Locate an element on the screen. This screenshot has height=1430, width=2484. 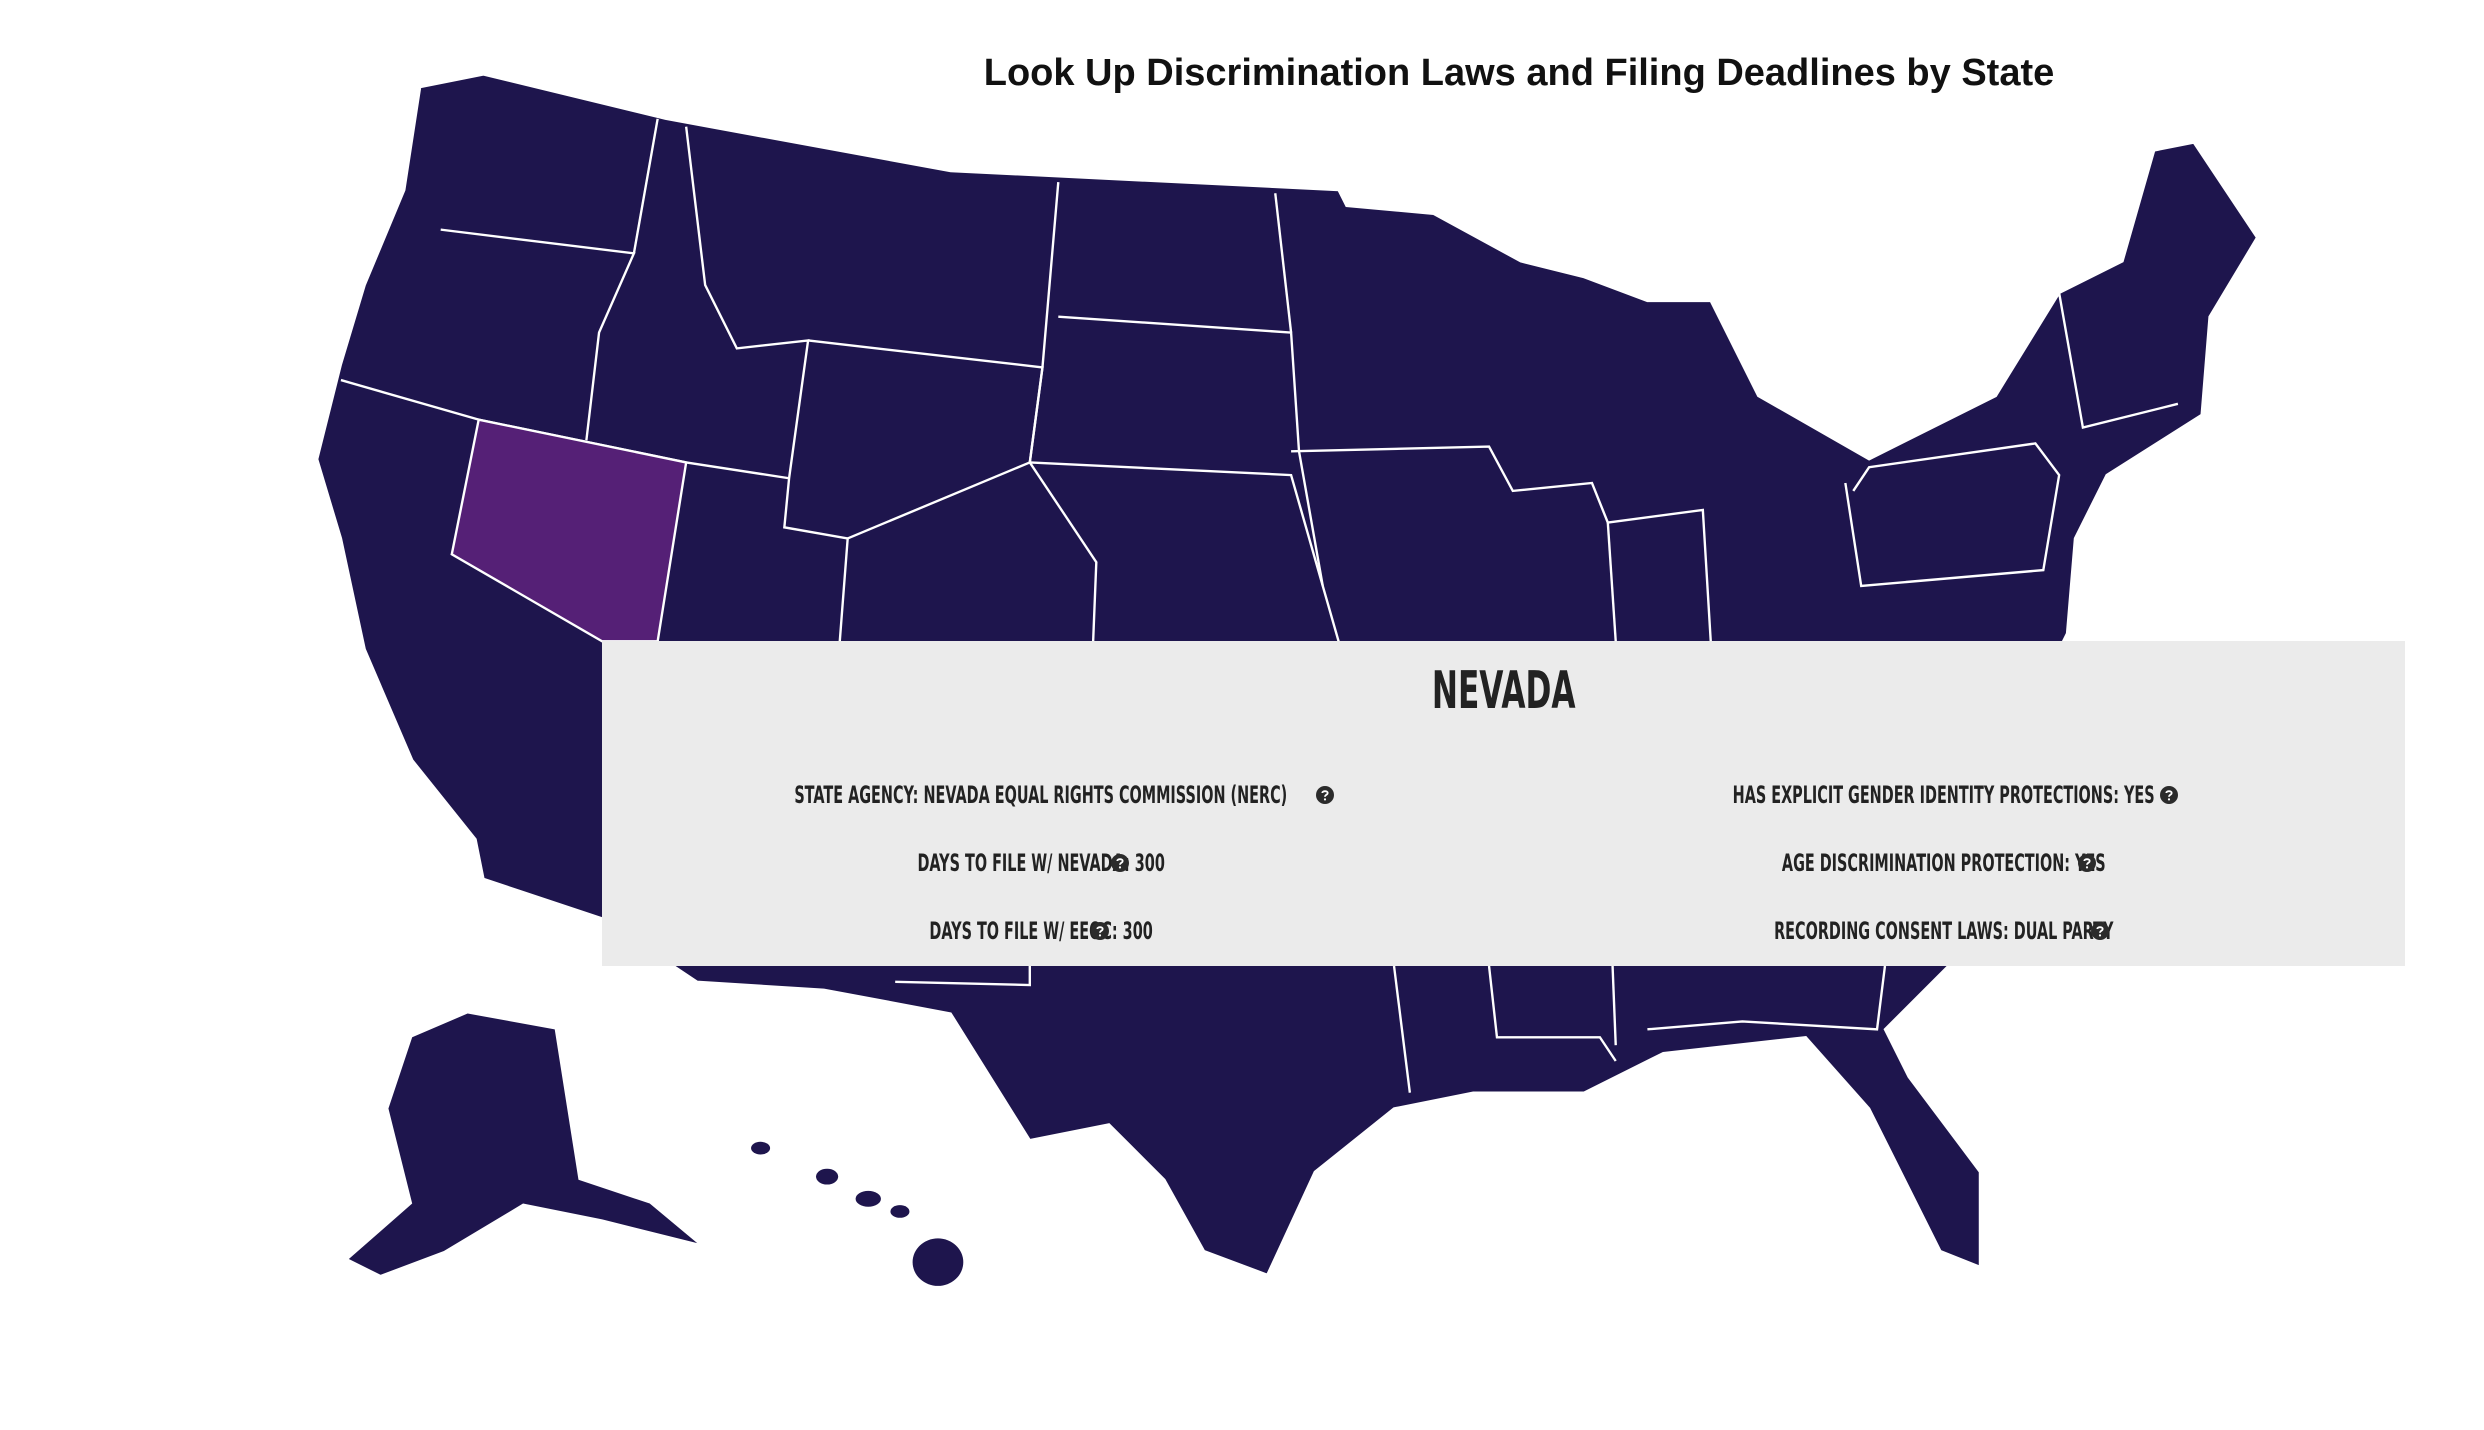
info-row: RECORDING CONSENT LAWS: DUAL PARTY is located at coordinates (1943, 931).